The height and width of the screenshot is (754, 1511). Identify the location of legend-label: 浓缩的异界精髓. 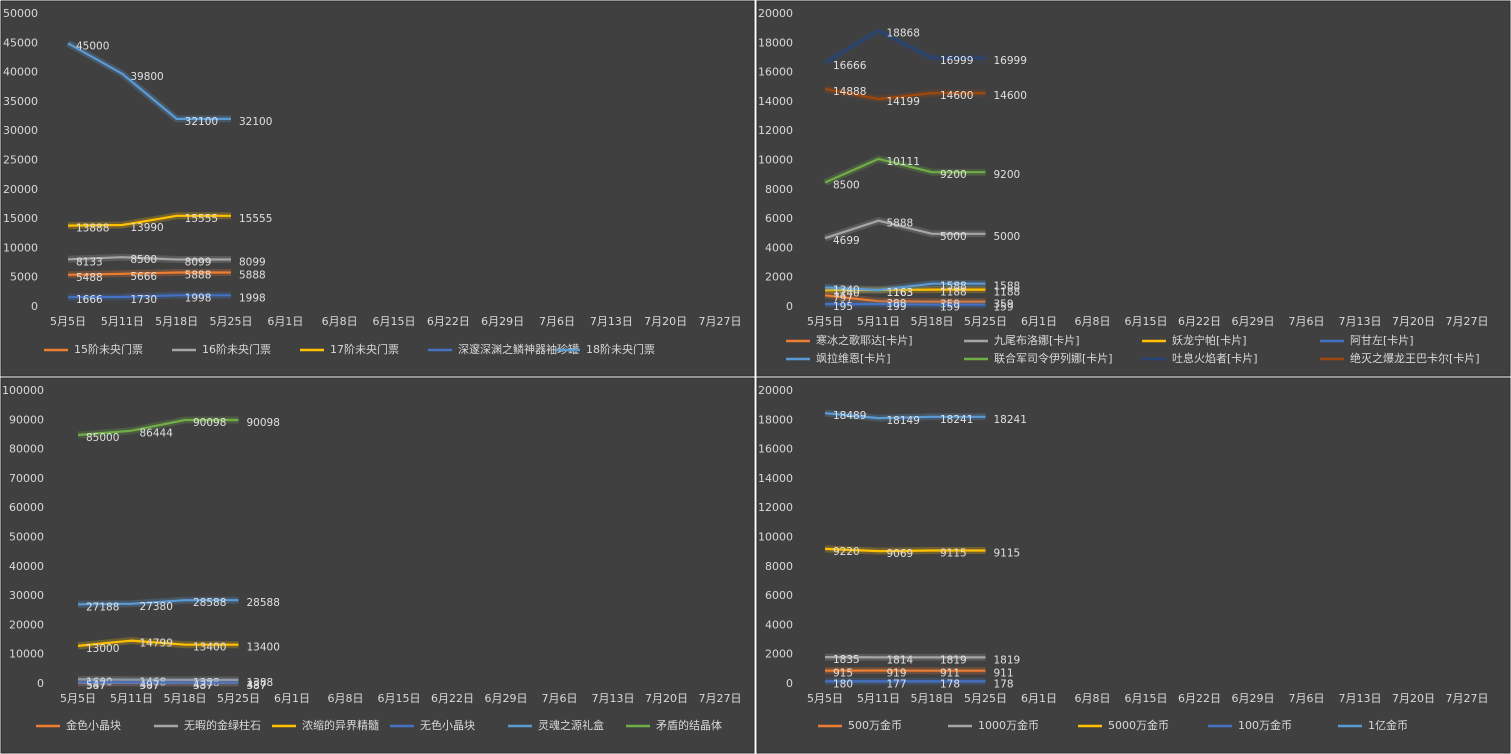
(340, 725).